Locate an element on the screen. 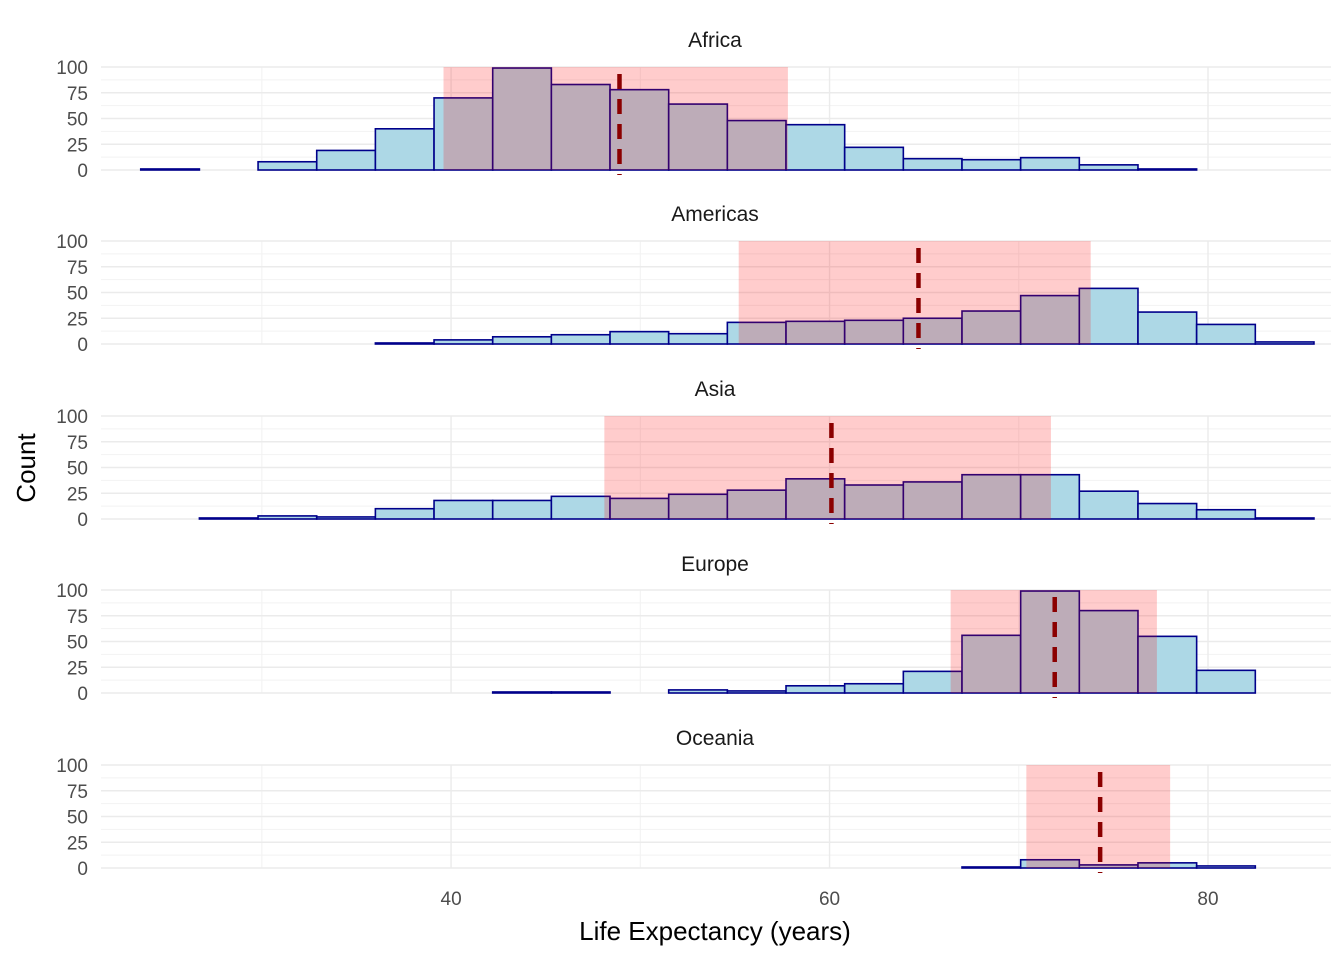  facet-title: Africa is located at coordinates (715, 40).